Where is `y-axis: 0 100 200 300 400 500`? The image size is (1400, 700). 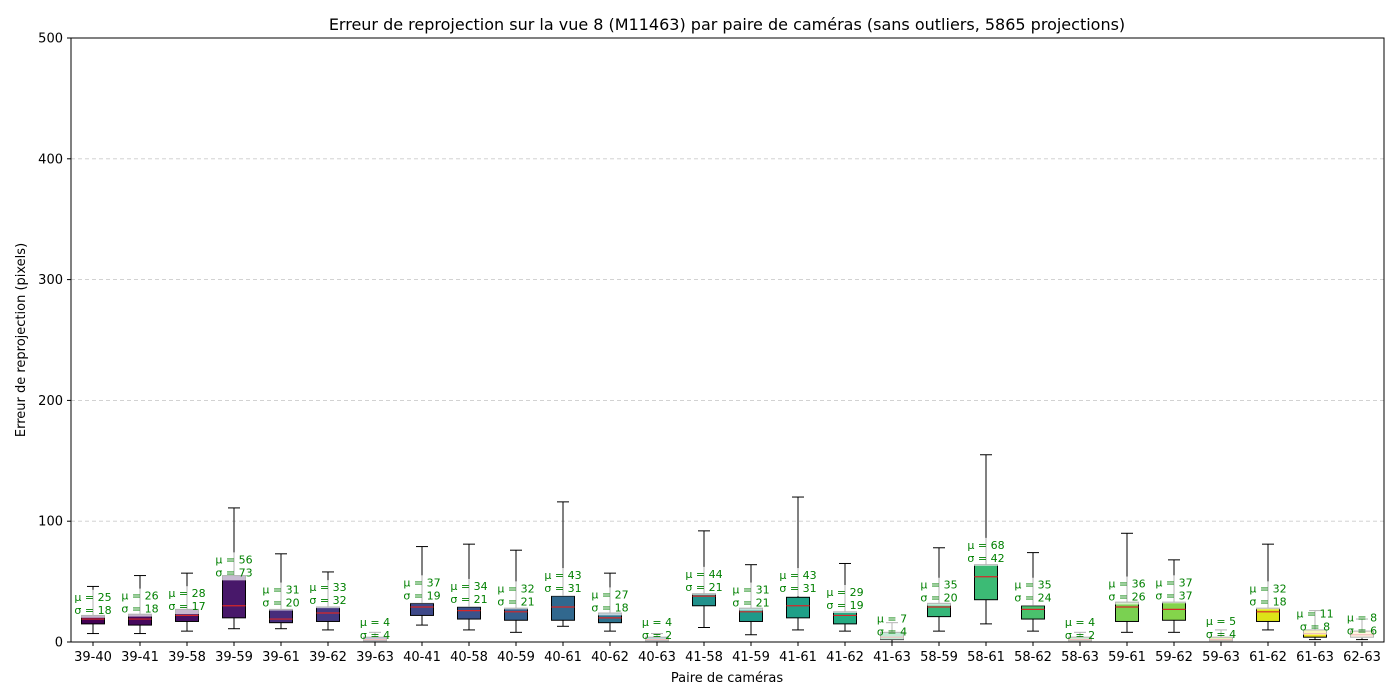
y-axis: 0 100 200 300 400 500 is located at coordinates (54, 341).